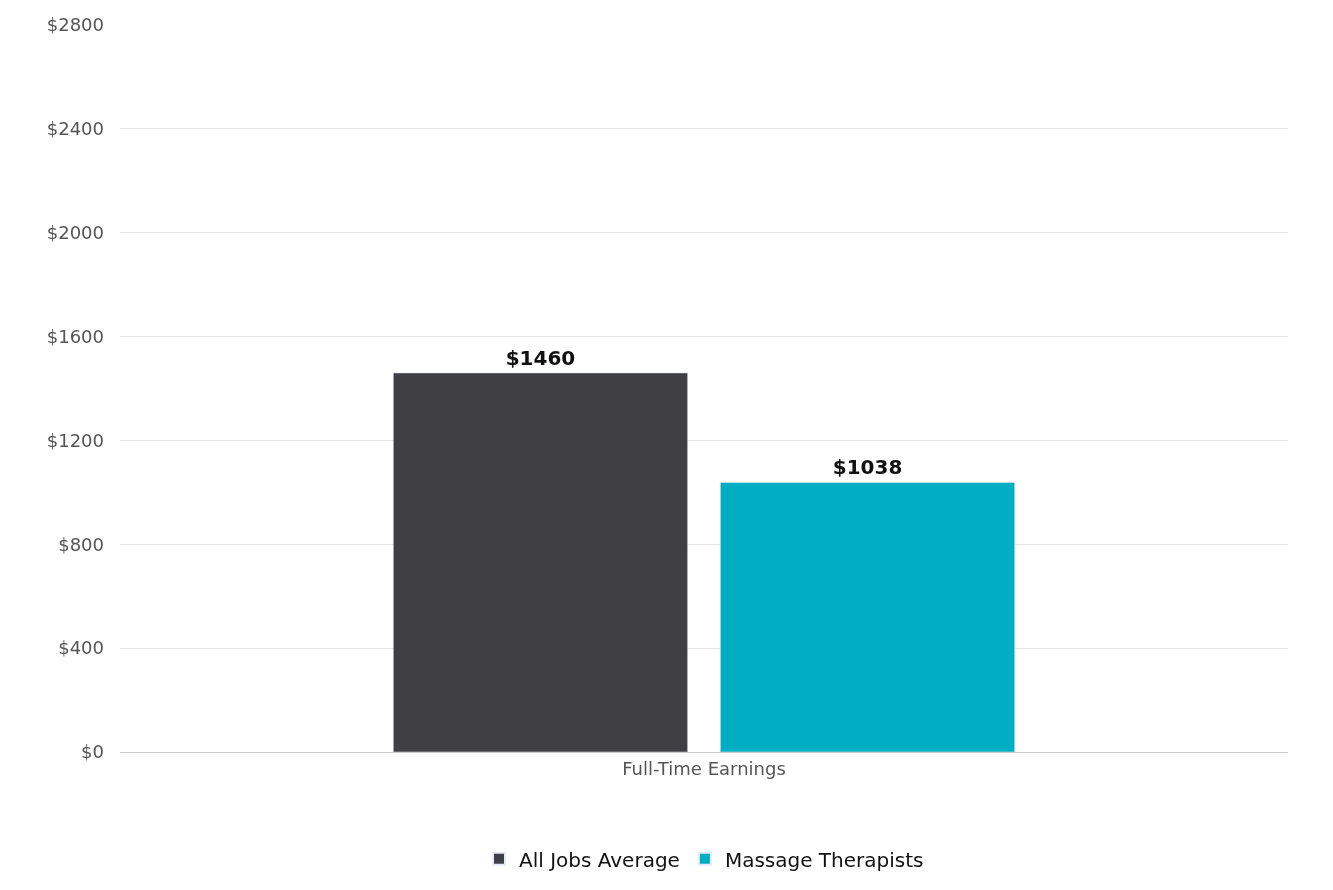  What do you see at coordinates (75, 25) in the screenshot?
I see `y-tick-label: $2800` at bounding box center [75, 25].